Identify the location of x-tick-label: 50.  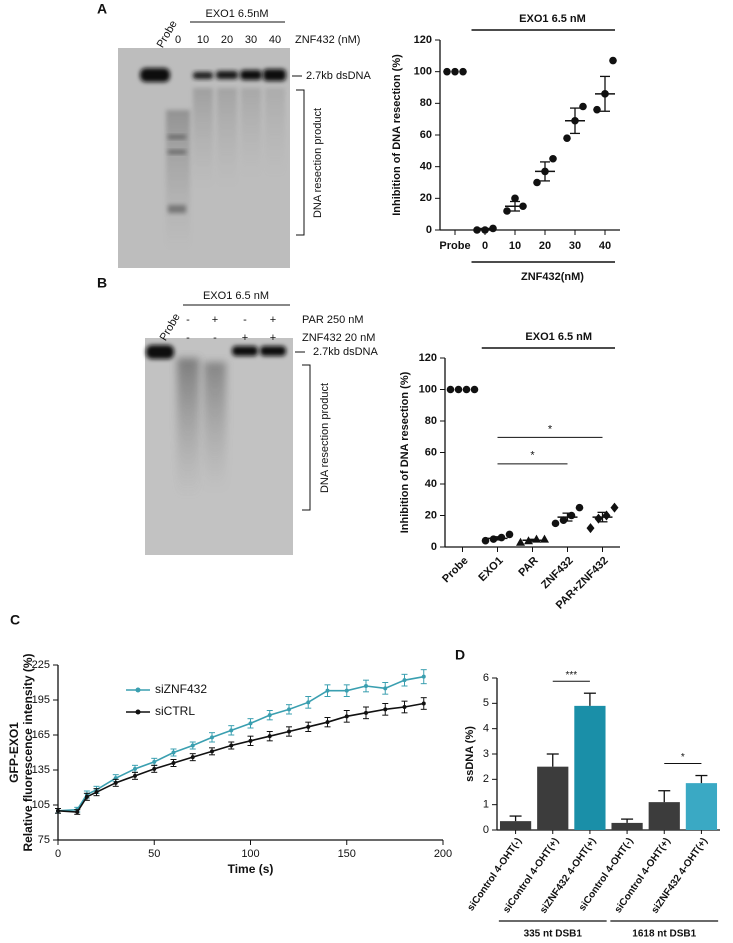
(154, 854).